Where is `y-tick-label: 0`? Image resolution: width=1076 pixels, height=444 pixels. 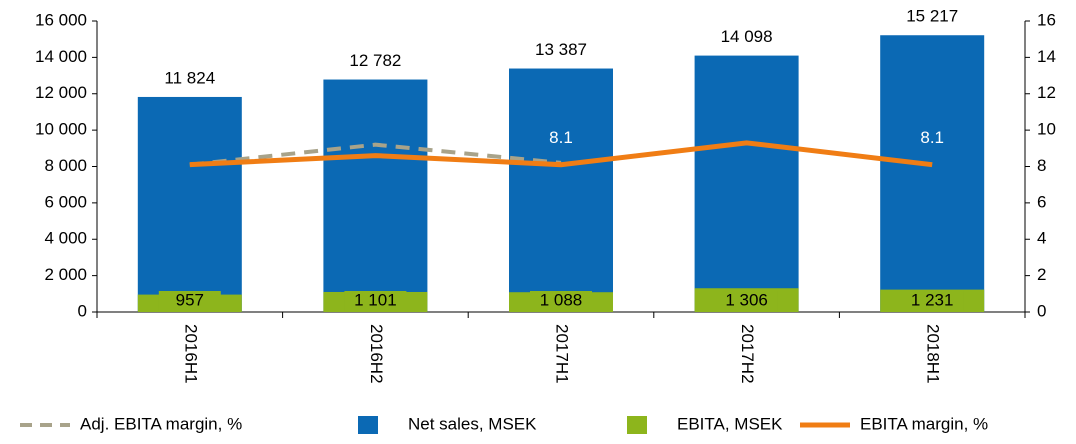 y-tick-label: 0 is located at coordinates (82, 310).